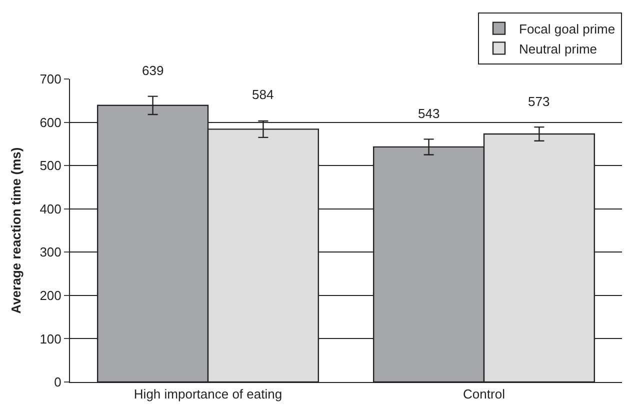  I want to click on data-label: 584, so click(263, 94).